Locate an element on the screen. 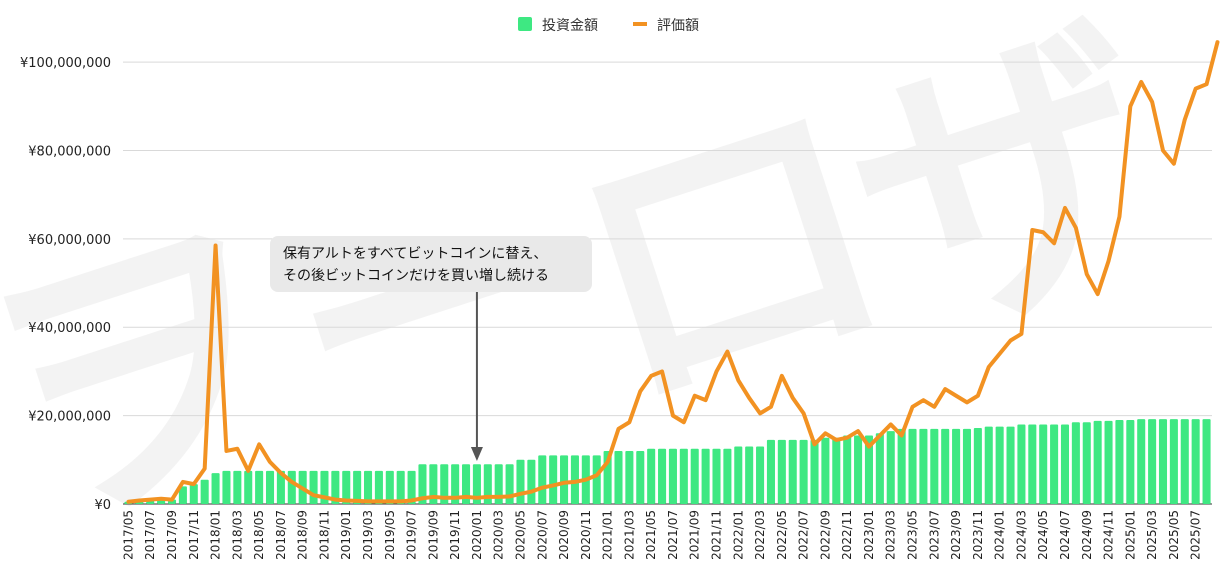  legend-swatch is located at coordinates (640, 24).